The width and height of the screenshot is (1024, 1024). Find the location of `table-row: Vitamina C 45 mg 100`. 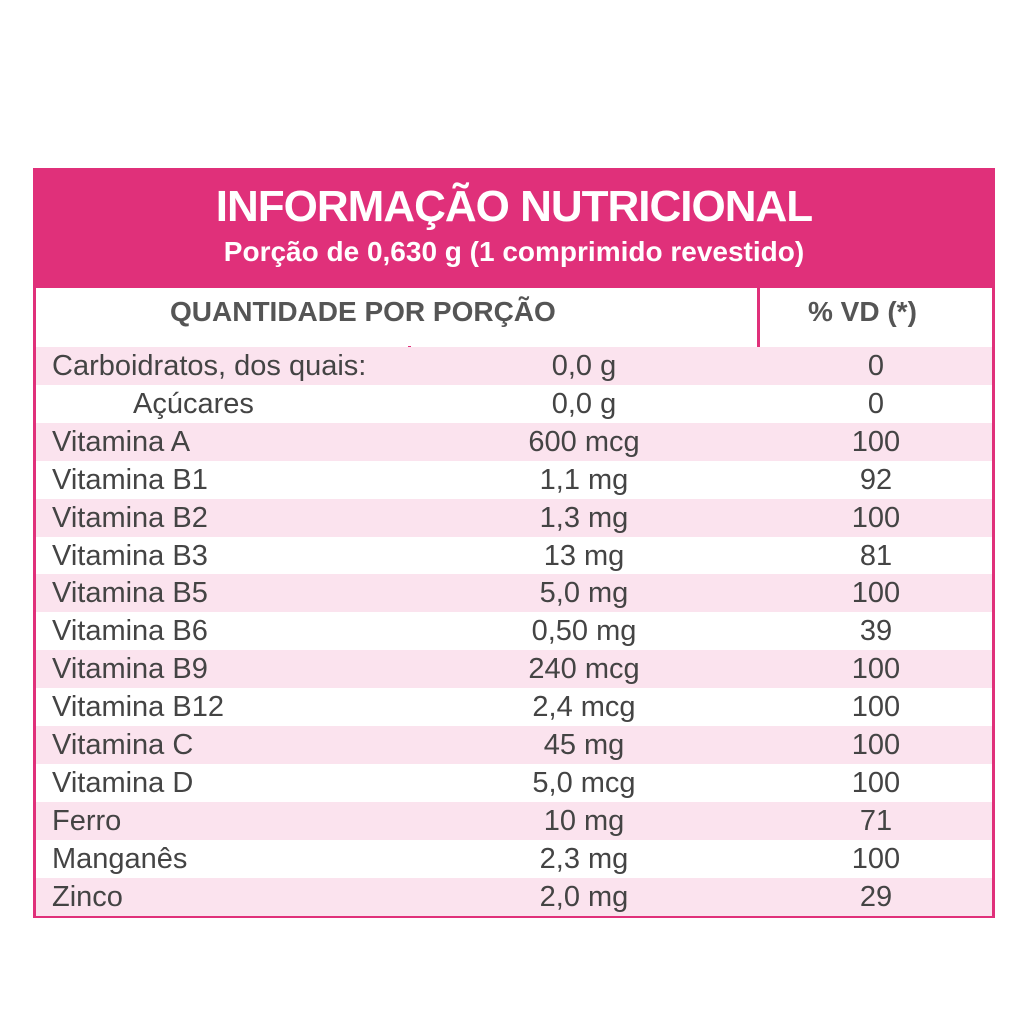

table-row: Vitamina C 45 mg 100 is located at coordinates (514, 745).